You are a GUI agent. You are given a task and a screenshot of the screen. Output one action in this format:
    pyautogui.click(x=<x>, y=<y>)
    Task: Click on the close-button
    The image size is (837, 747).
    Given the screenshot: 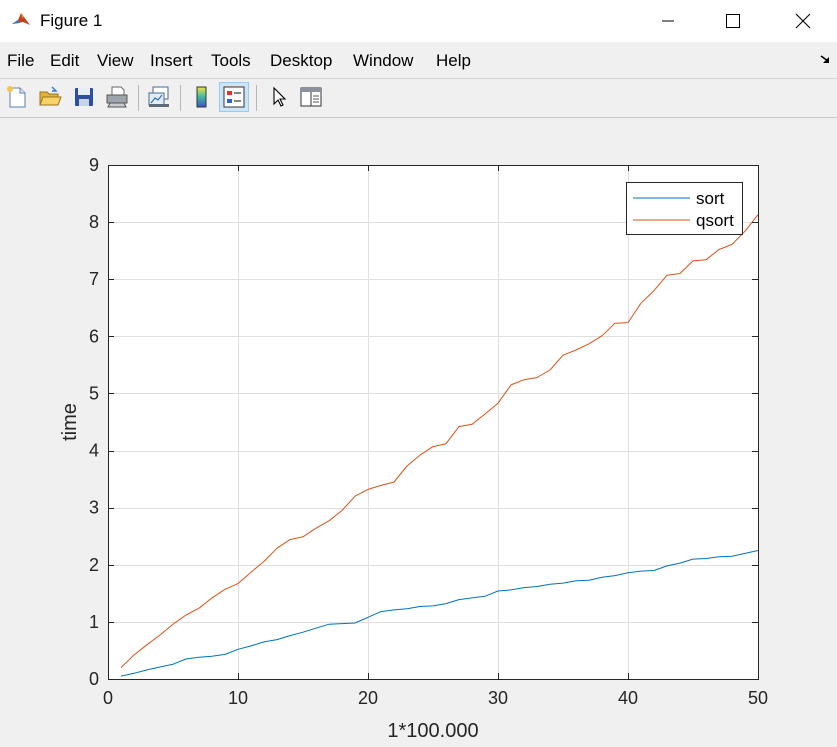 What is the action you would take?
    pyautogui.click(x=803, y=21)
    